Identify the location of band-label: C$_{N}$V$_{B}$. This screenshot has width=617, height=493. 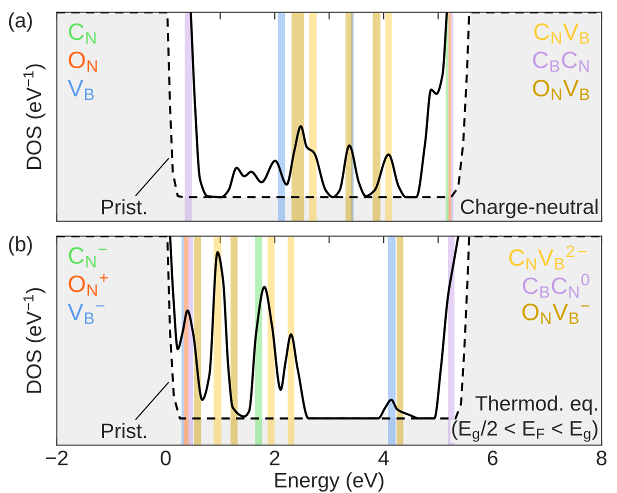
(562, 33).